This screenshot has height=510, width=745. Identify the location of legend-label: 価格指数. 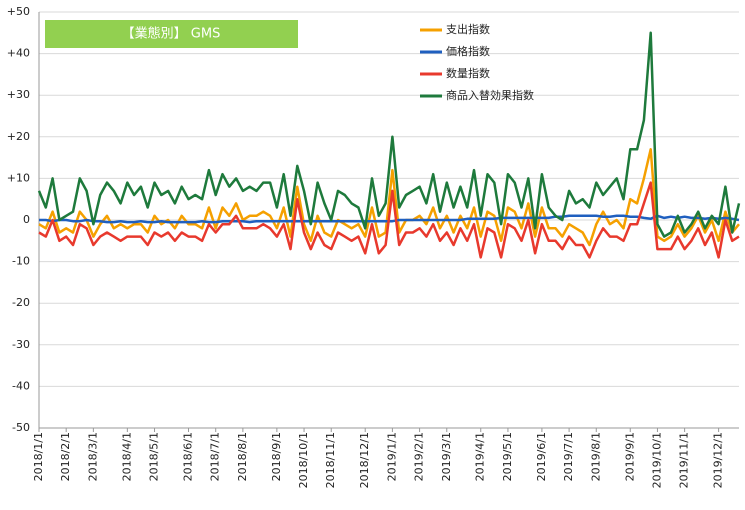
(468, 51).